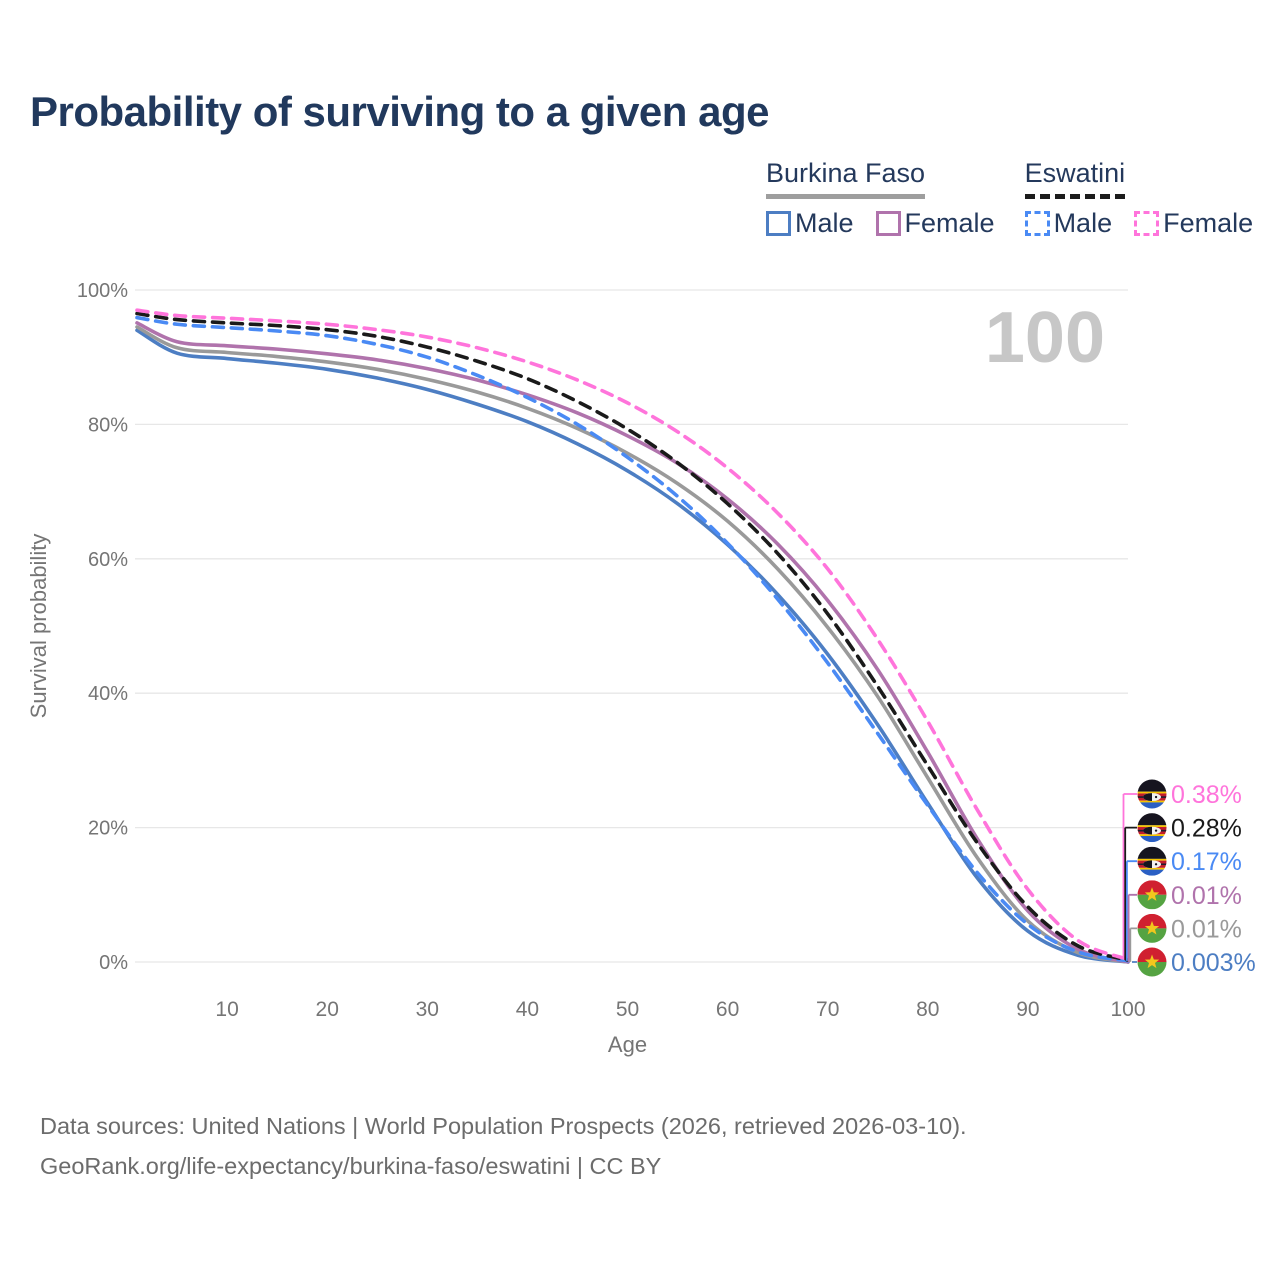 This screenshot has width=1280, height=1280. What do you see at coordinates (108, 829) in the screenshot?
I see `y-tick-label: 20%` at bounding box center [108, 829].